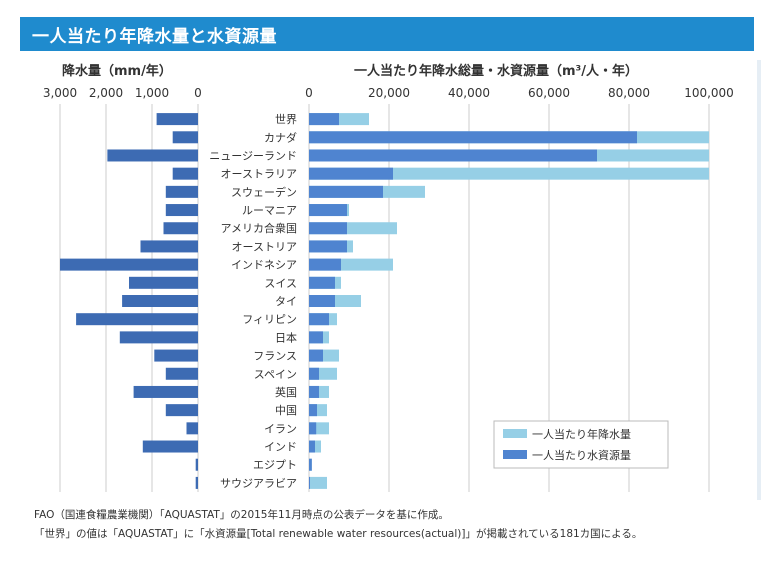  I want to click on title-bar: 一人当たり年降水量と水資源量, so click(387, 34).